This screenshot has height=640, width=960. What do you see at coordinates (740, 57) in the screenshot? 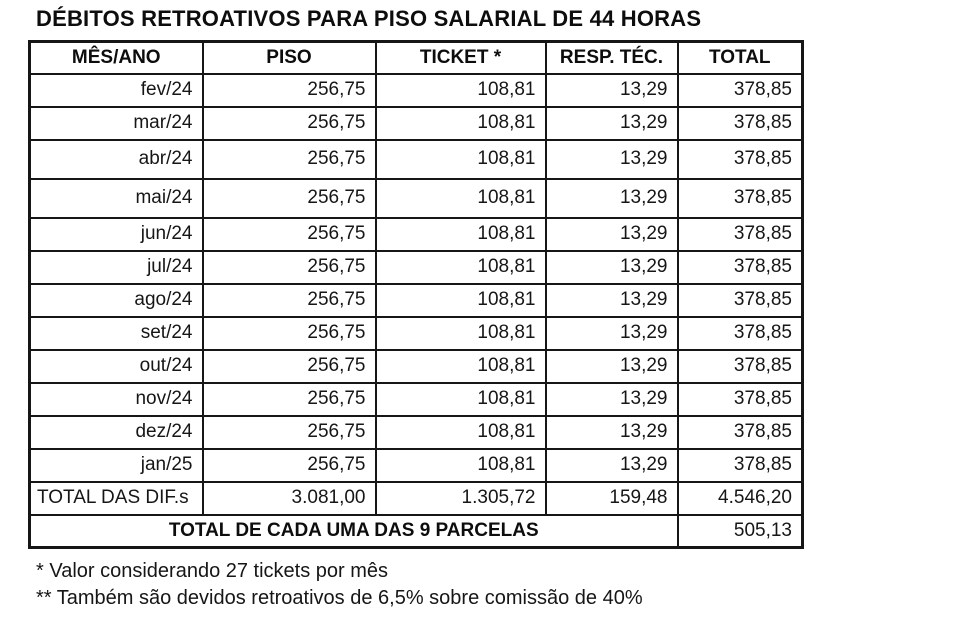
I see `column-header-total: TOTAL` at bounding box center [740, 57].